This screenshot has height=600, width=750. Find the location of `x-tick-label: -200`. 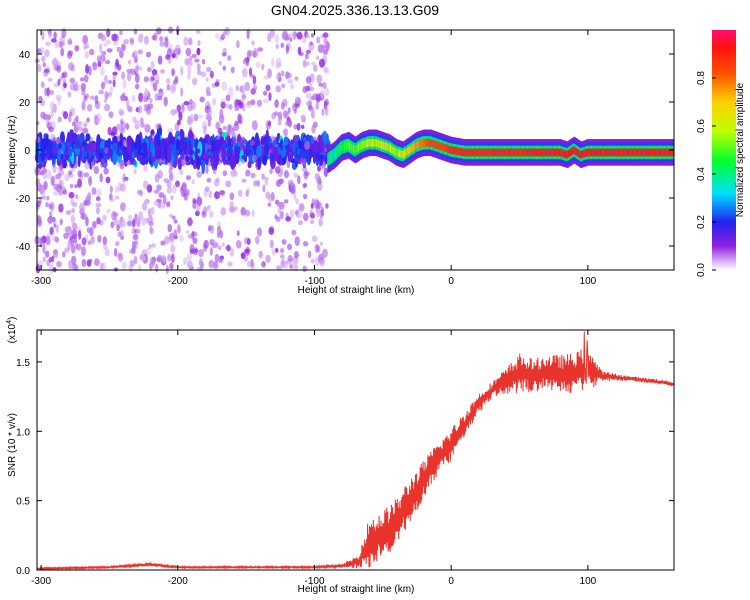

x-tick-label: -200 is located at coordinates (178, 581).